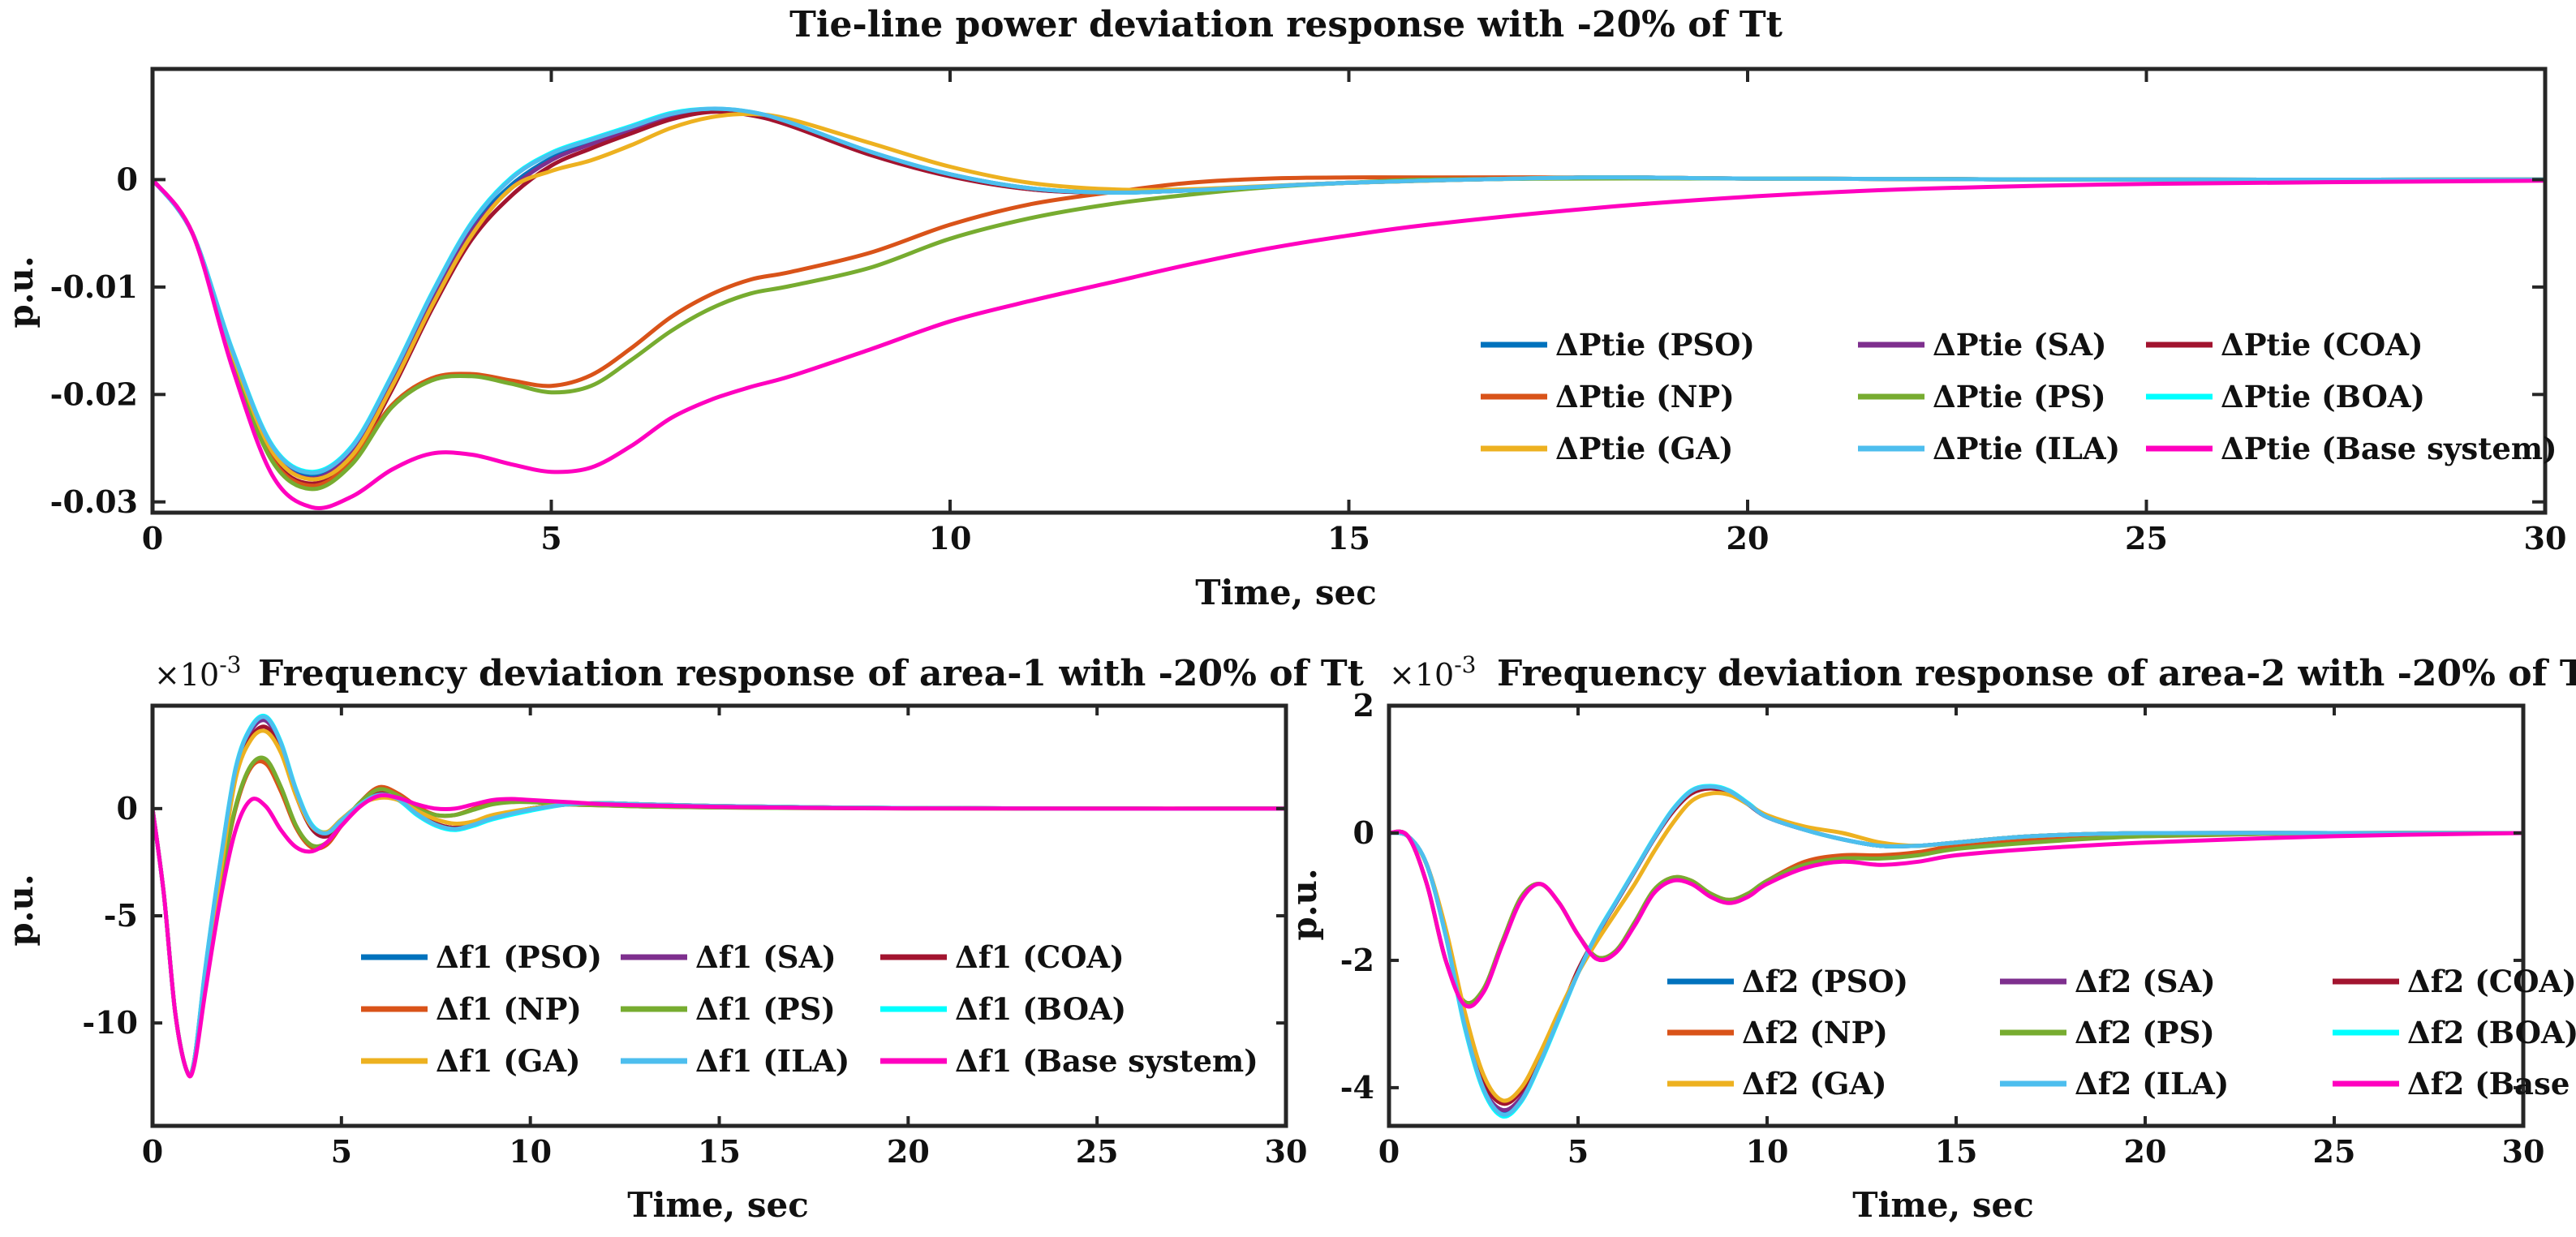 This screenshot has width=2576, height=1237. Describe the element at coordinates (152, 538) in the screenshot. I see `tie-x-tick-label: 0` at that location.